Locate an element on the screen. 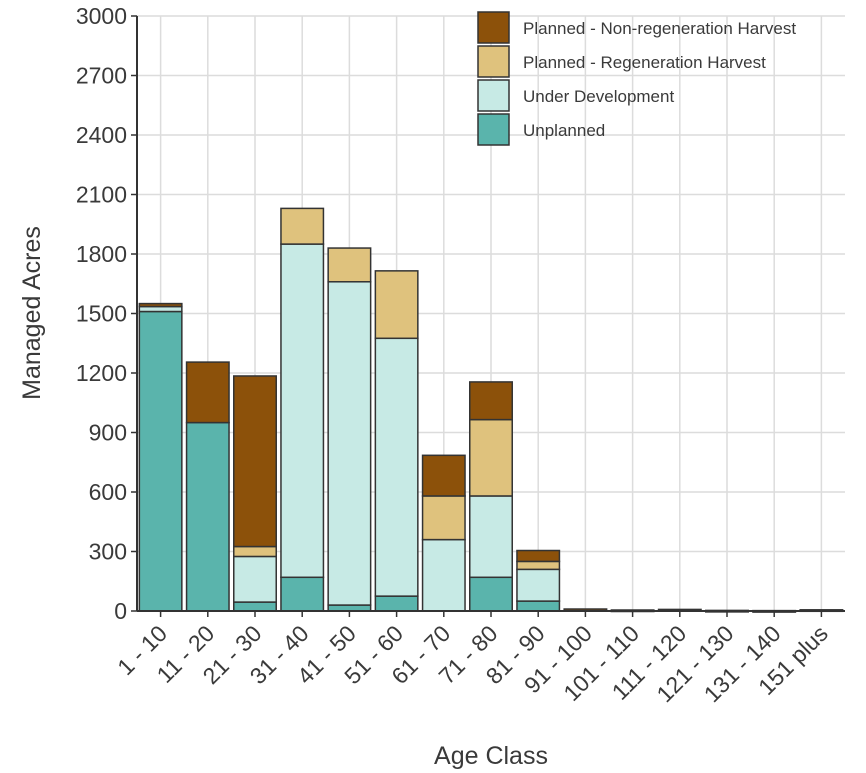 This screenshot has width=866, height=773. y-tick-label: 0 is located at coordinates (120, 611).